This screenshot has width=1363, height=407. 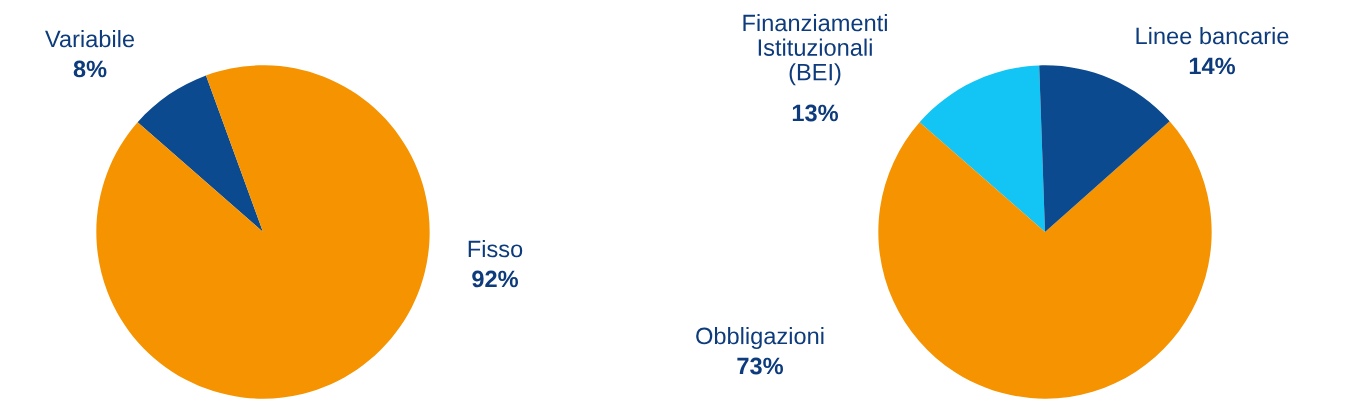 I want to click on slice-label: Linee bancarie, so click(x=1212, y=36).